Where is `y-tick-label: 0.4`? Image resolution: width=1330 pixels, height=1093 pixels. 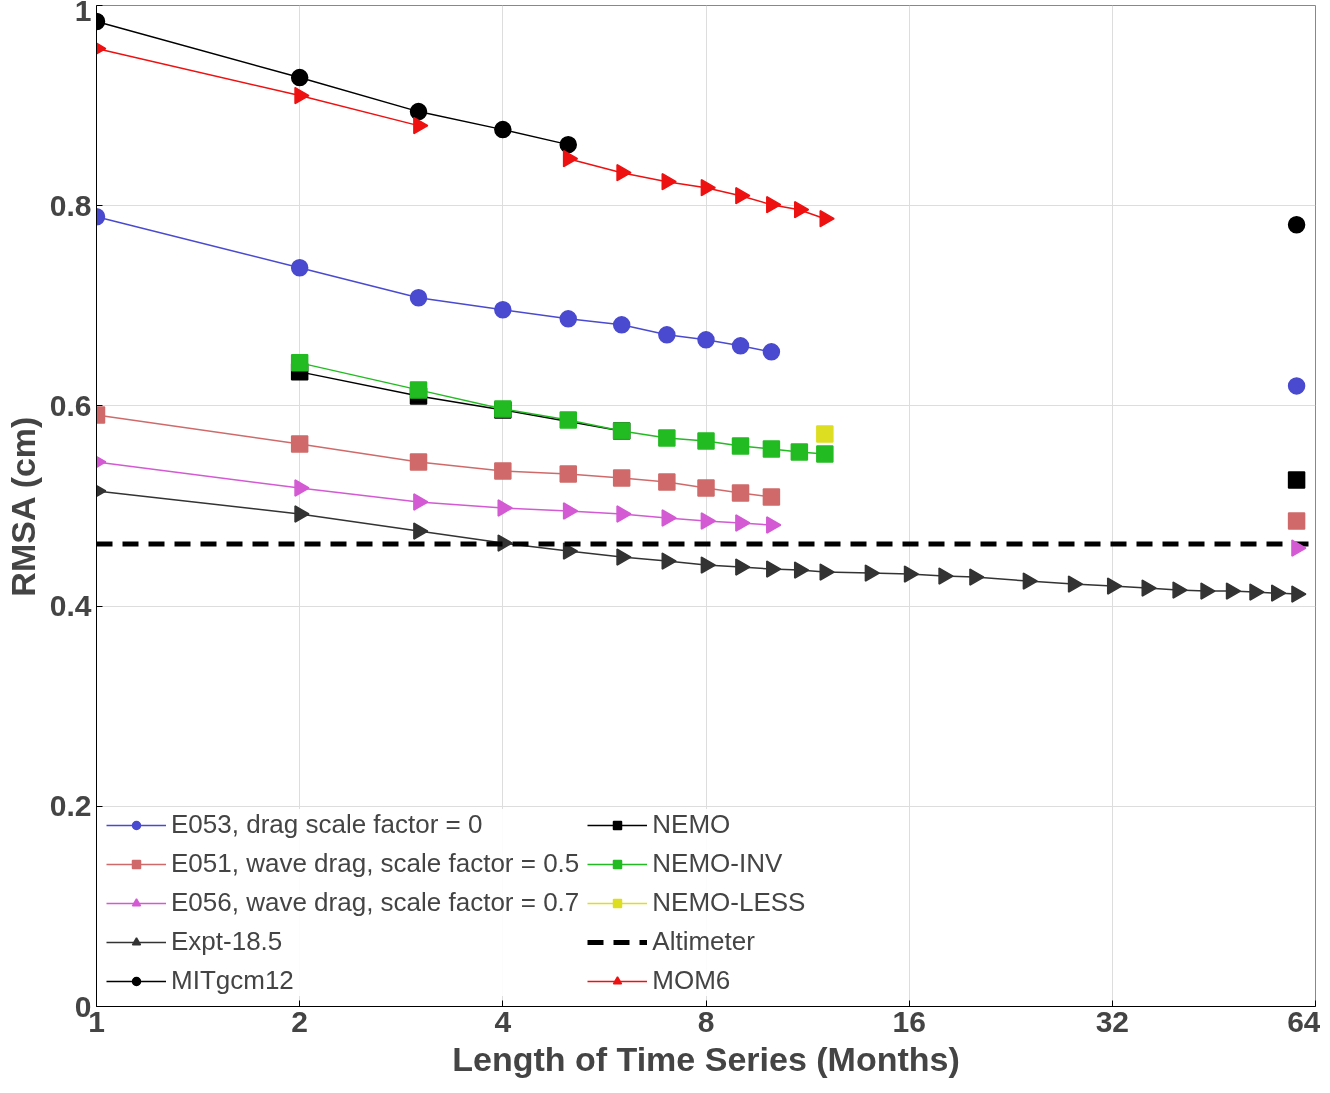
y-tick-label: 0.4 is located at coordinates (70, 606).